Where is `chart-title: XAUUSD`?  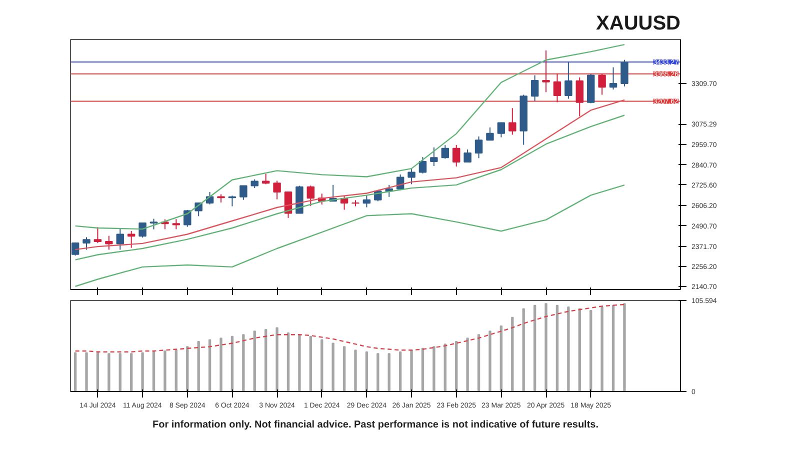 chart-title: XAUUSD is located at coordinates (638, 23).